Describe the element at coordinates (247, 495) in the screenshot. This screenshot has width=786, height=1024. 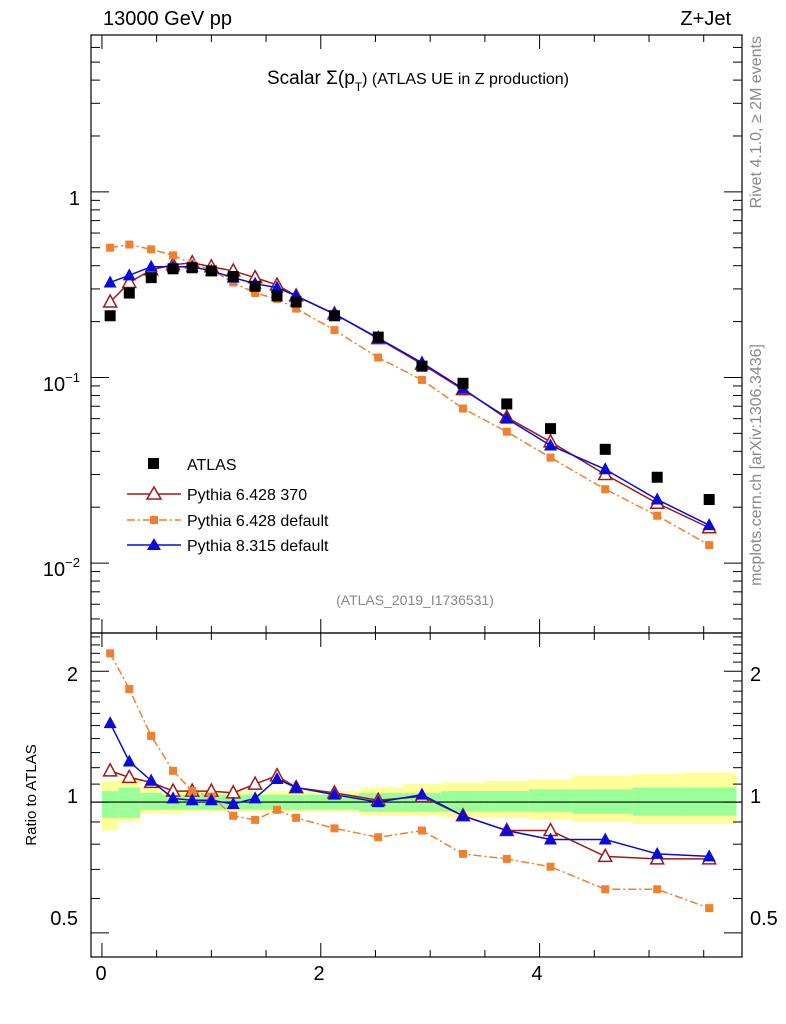
I see `legend-label-pythia6-370: Pythia 6.428 370` at that location.